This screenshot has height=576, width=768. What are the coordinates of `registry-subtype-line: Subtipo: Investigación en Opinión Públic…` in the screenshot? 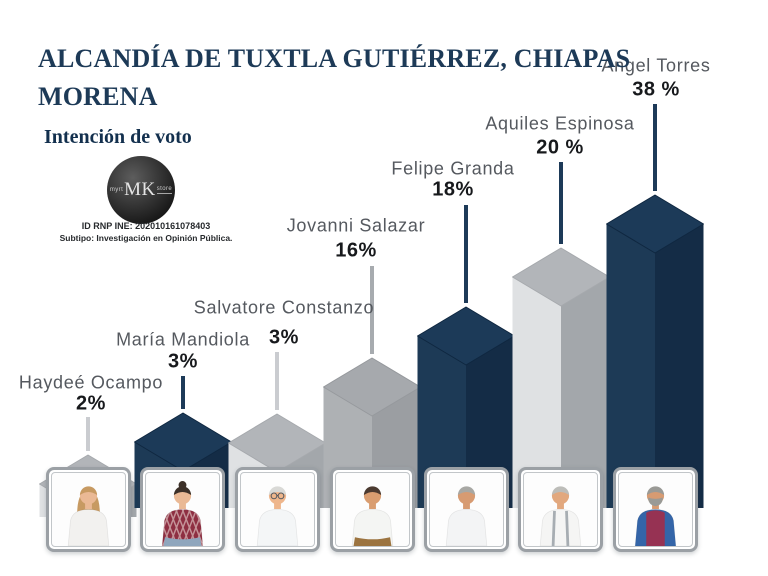 It's located at (146, 238).